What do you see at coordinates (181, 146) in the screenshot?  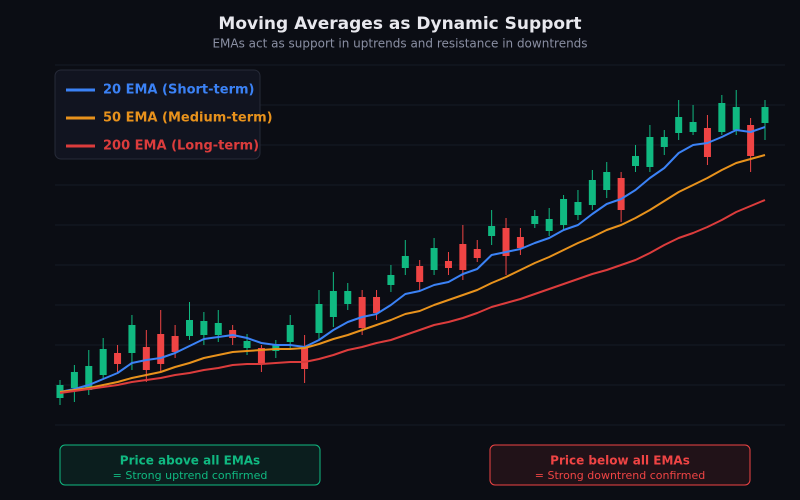 I see `legend-label: 200 EMA (Long-term)` at bounding box center [181, 146].